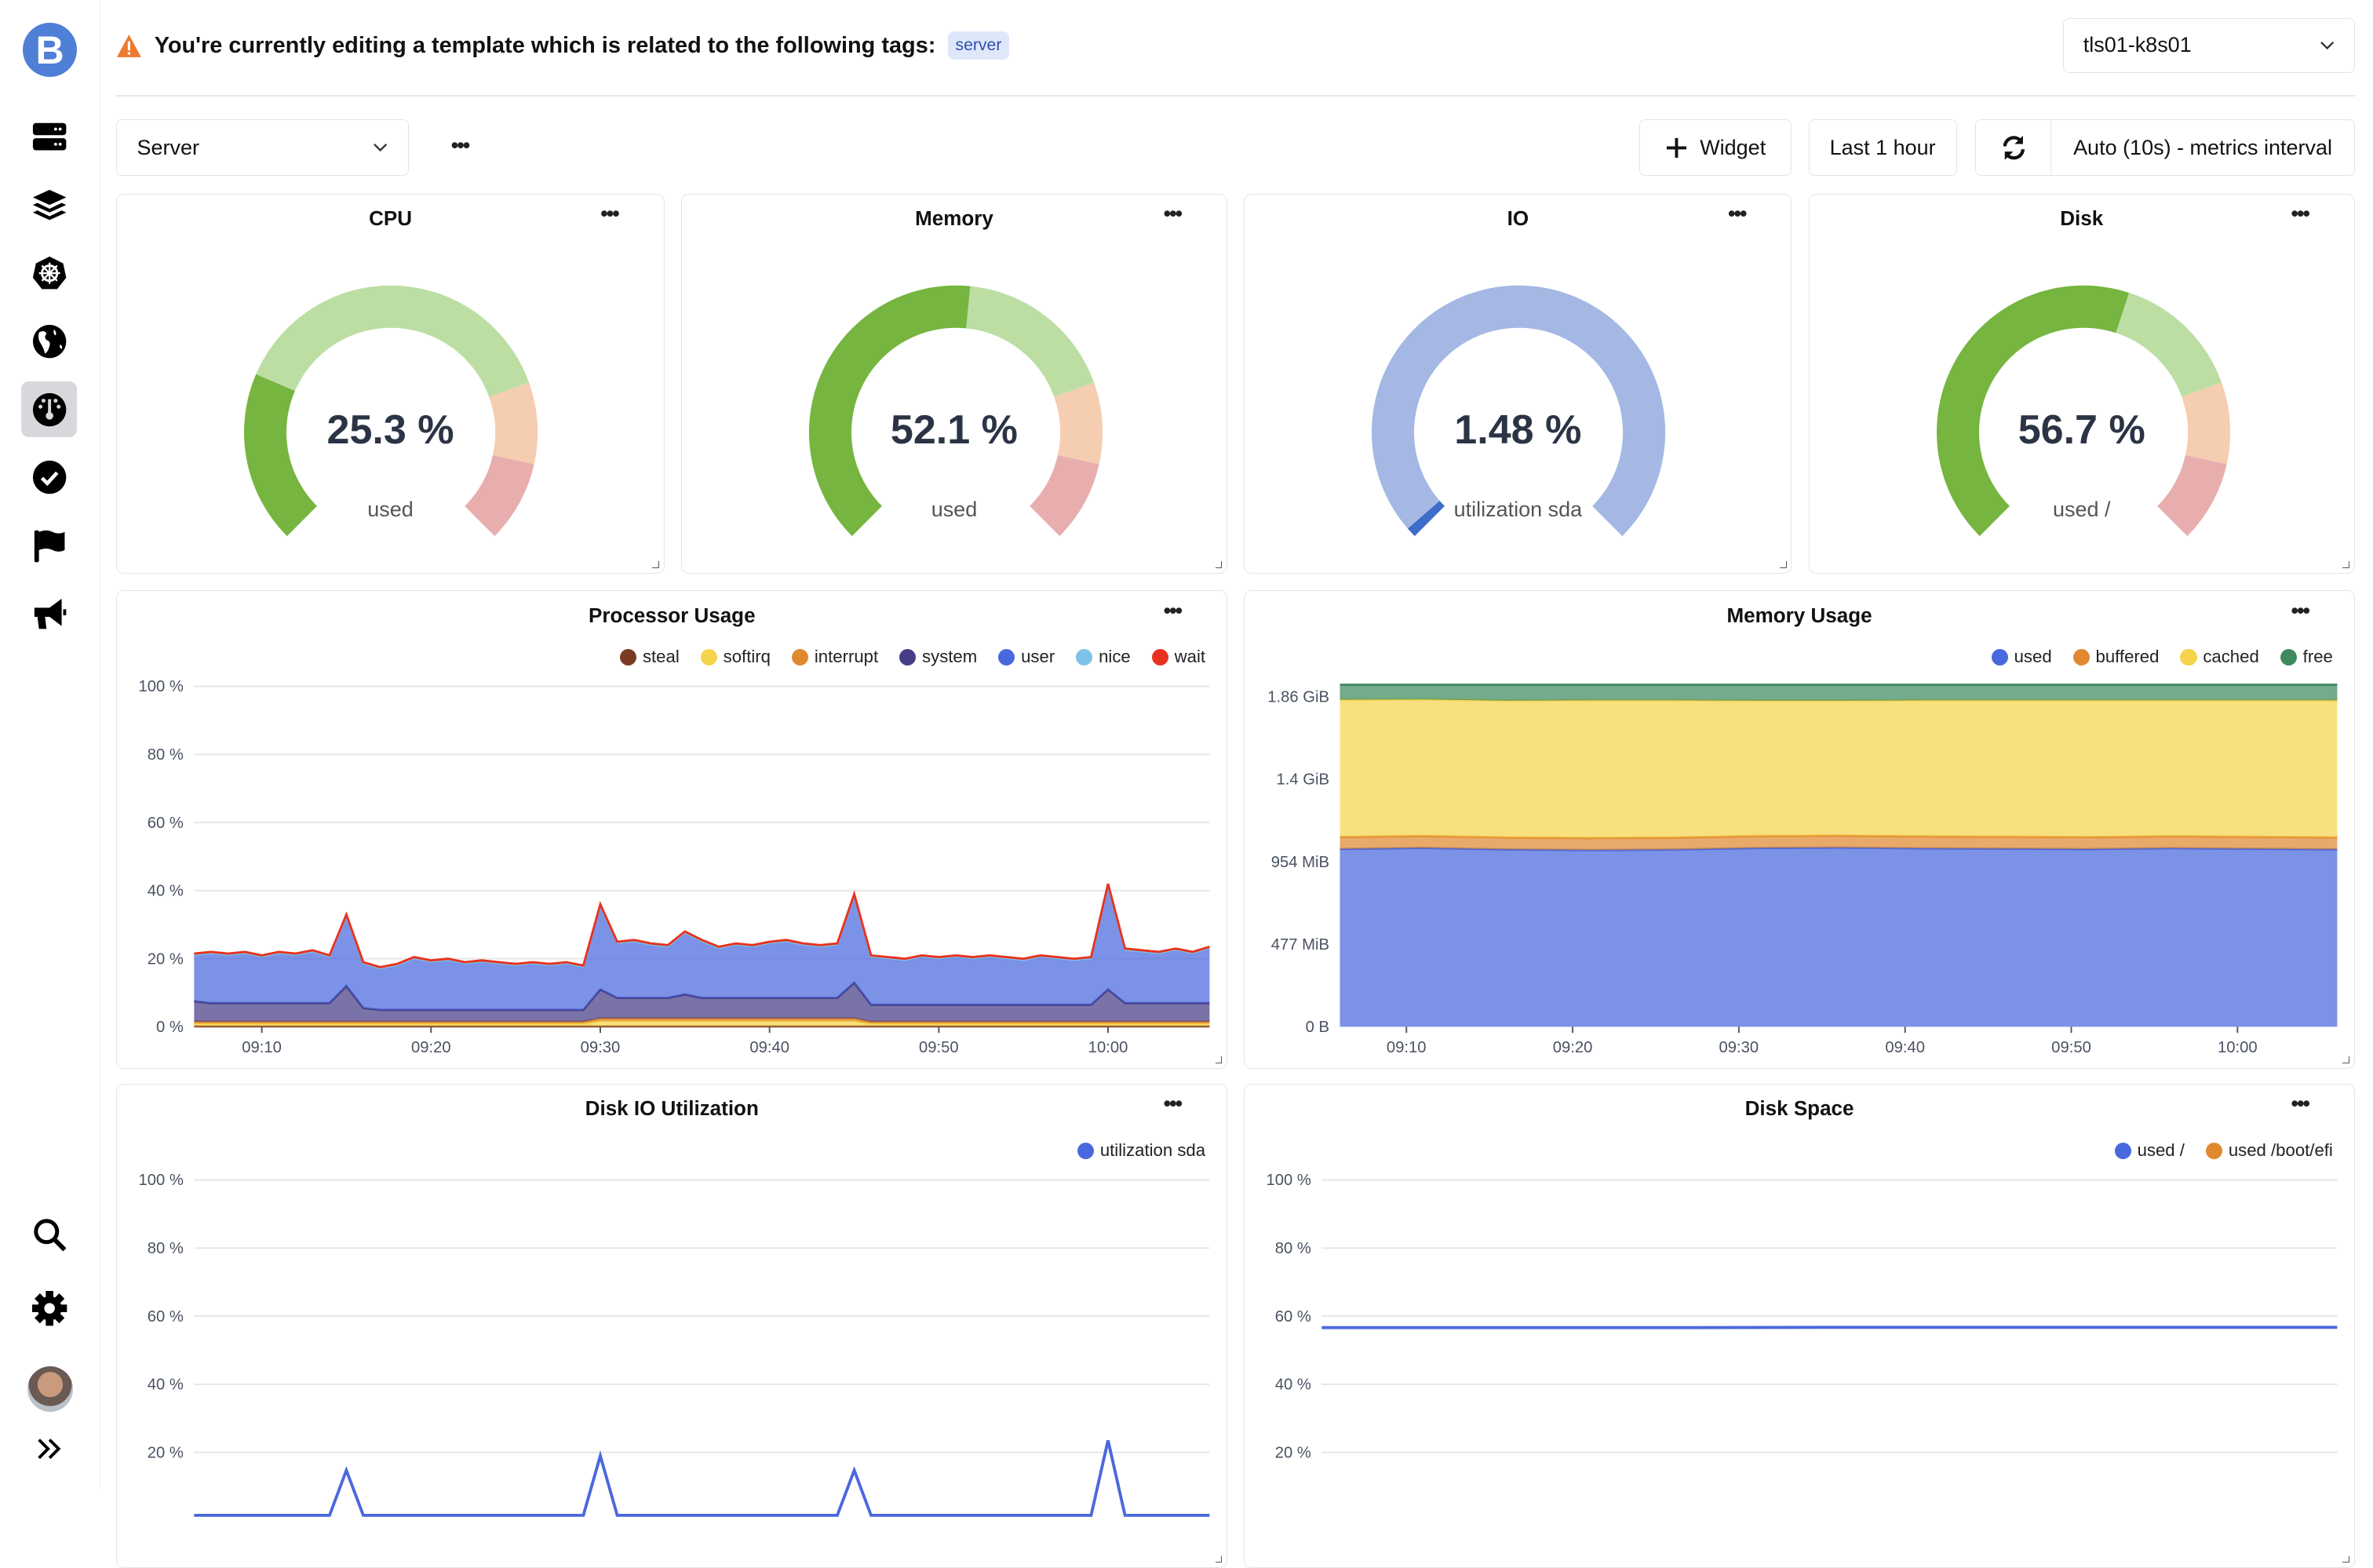 Image resolution: width=2373 pixels, height=1568 pixels. I want to click on sidebar-item-layers, so click(49, 205).